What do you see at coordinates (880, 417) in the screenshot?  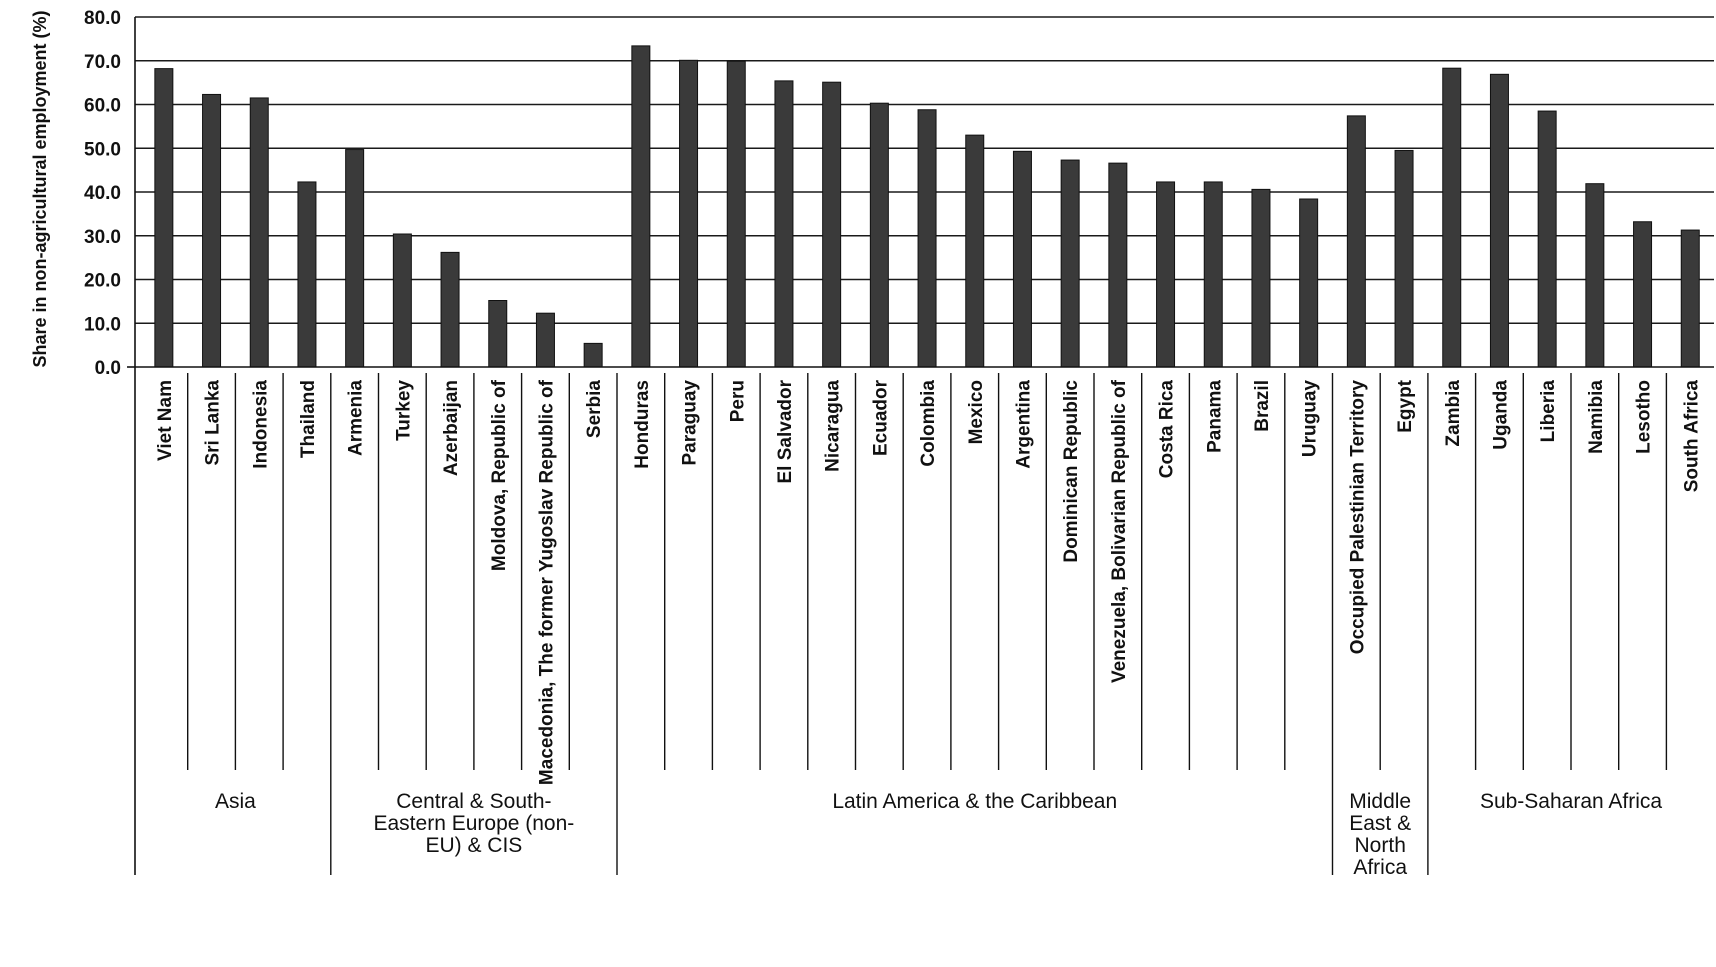 I see `x-tick-label: Ecuador` at bounding box center [880, 417].